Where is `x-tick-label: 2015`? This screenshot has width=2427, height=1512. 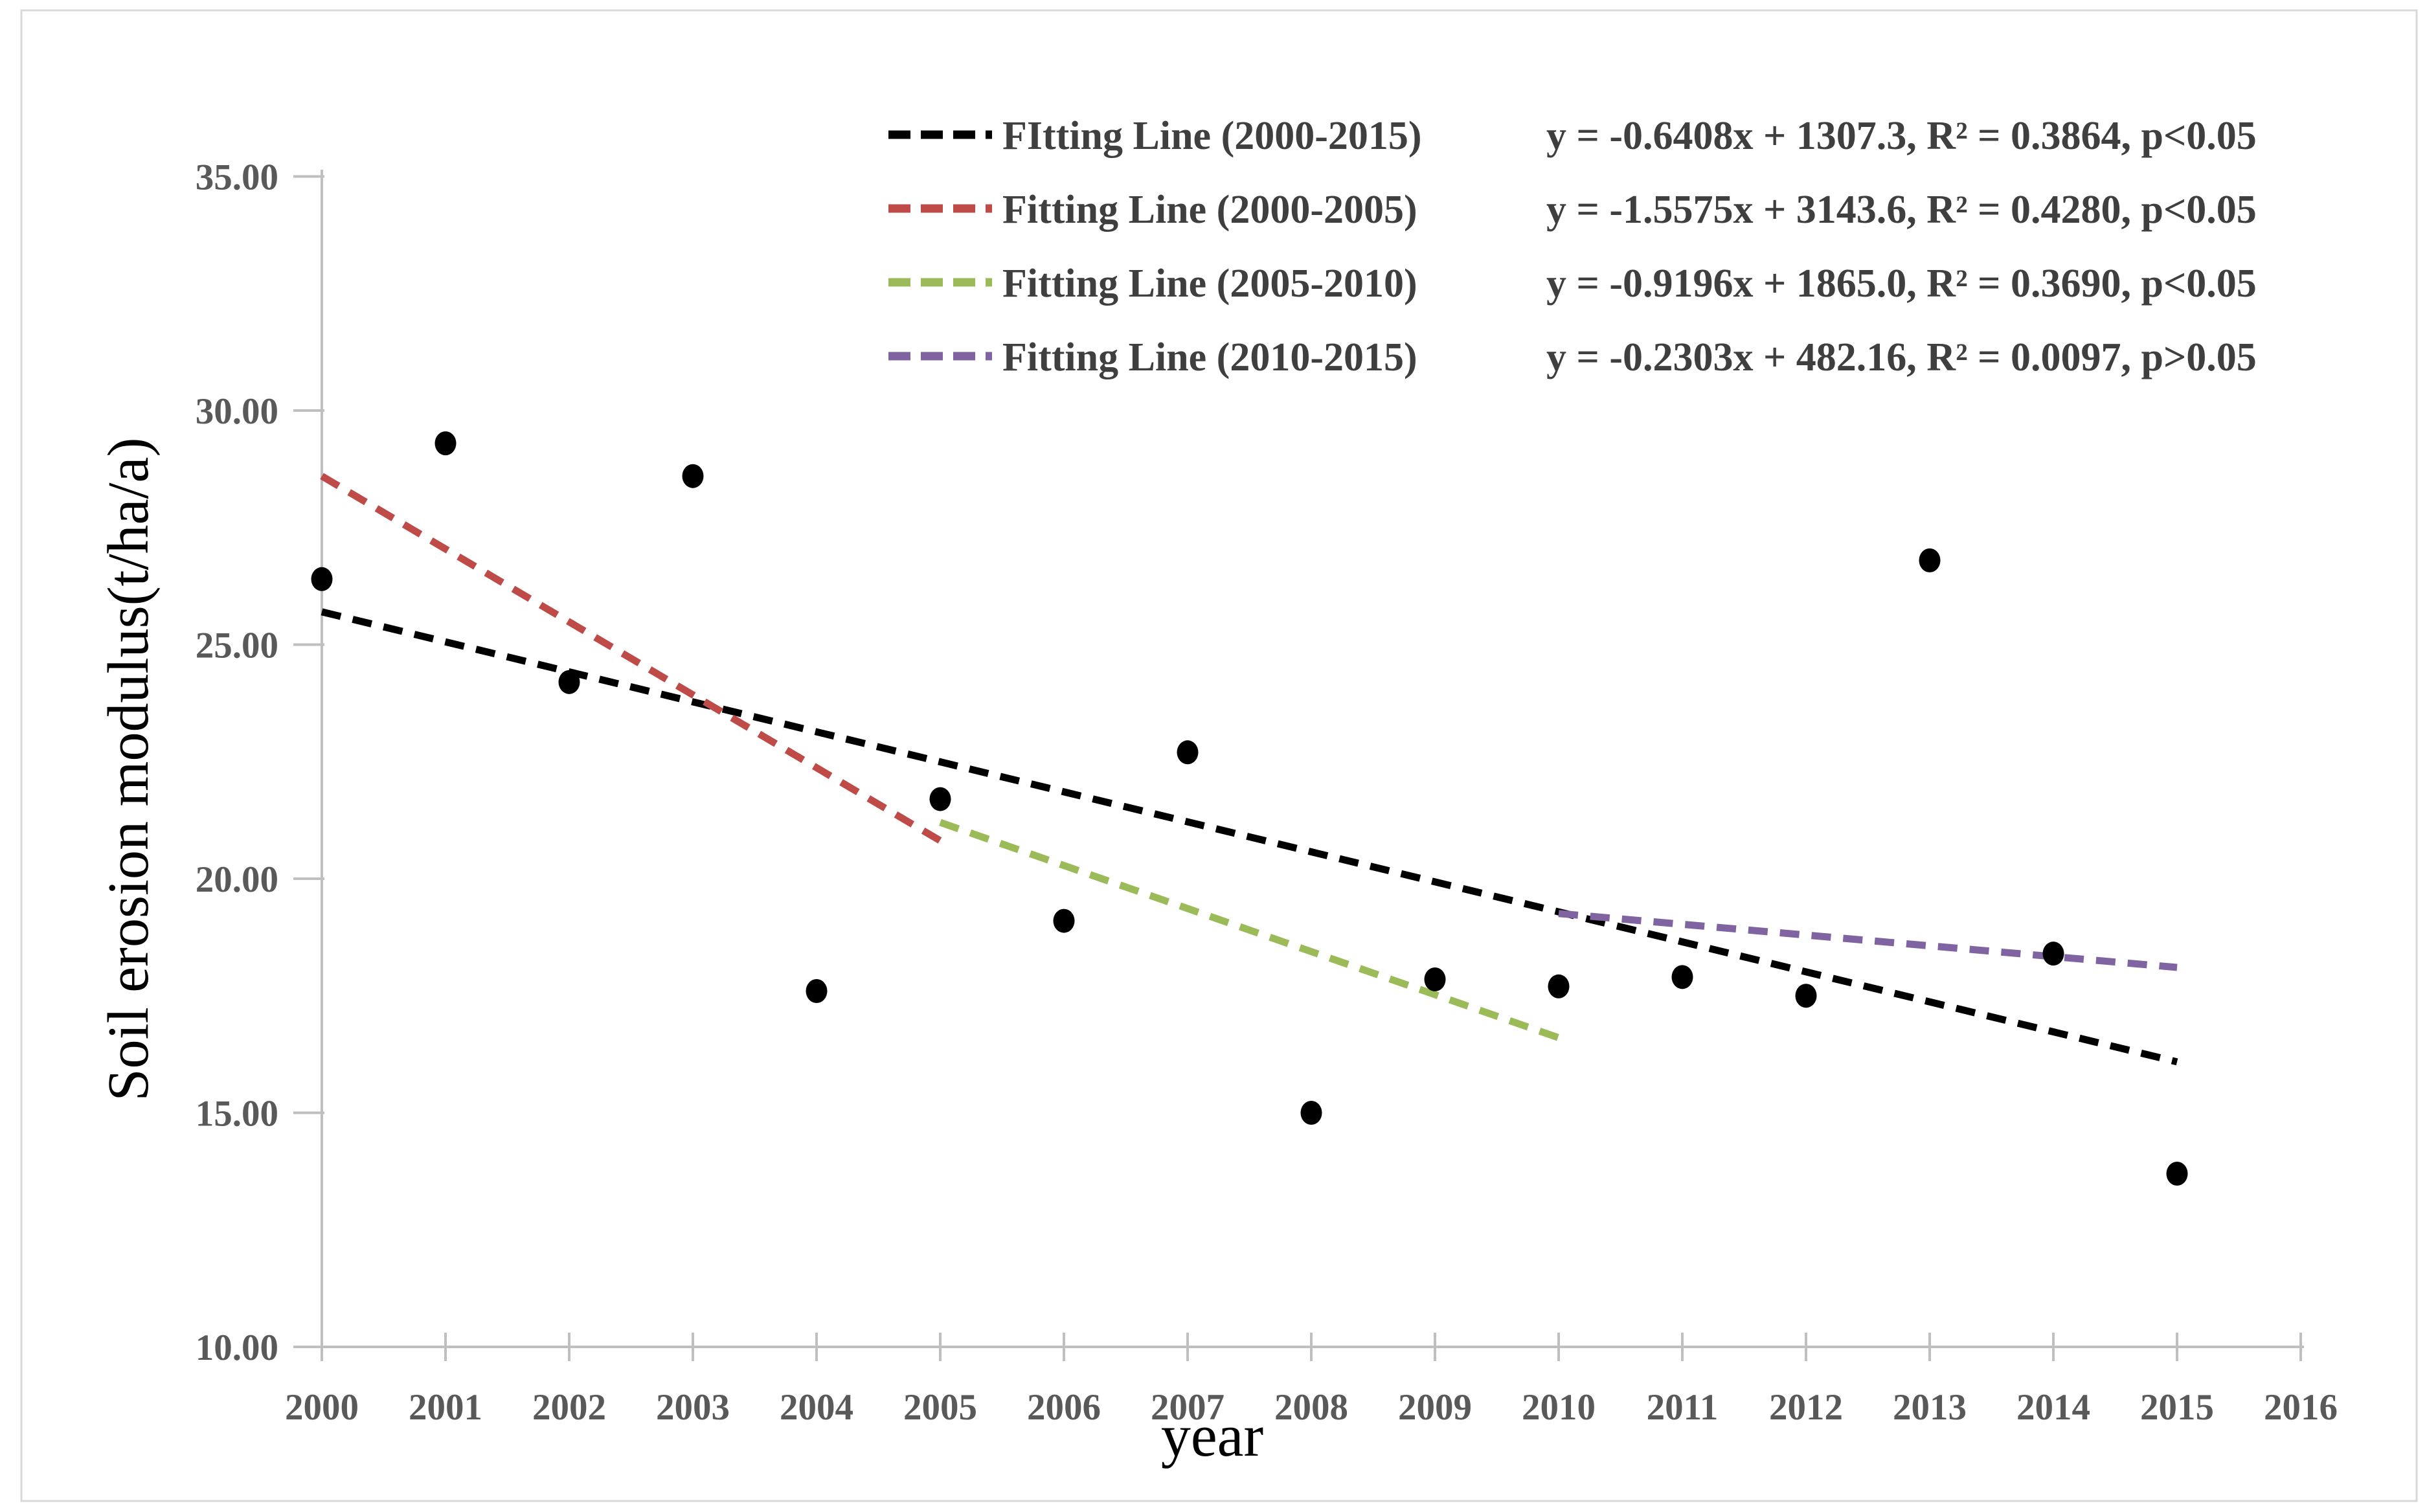
x-tick-label: 2015 is located at coordinates (2177, 1407).